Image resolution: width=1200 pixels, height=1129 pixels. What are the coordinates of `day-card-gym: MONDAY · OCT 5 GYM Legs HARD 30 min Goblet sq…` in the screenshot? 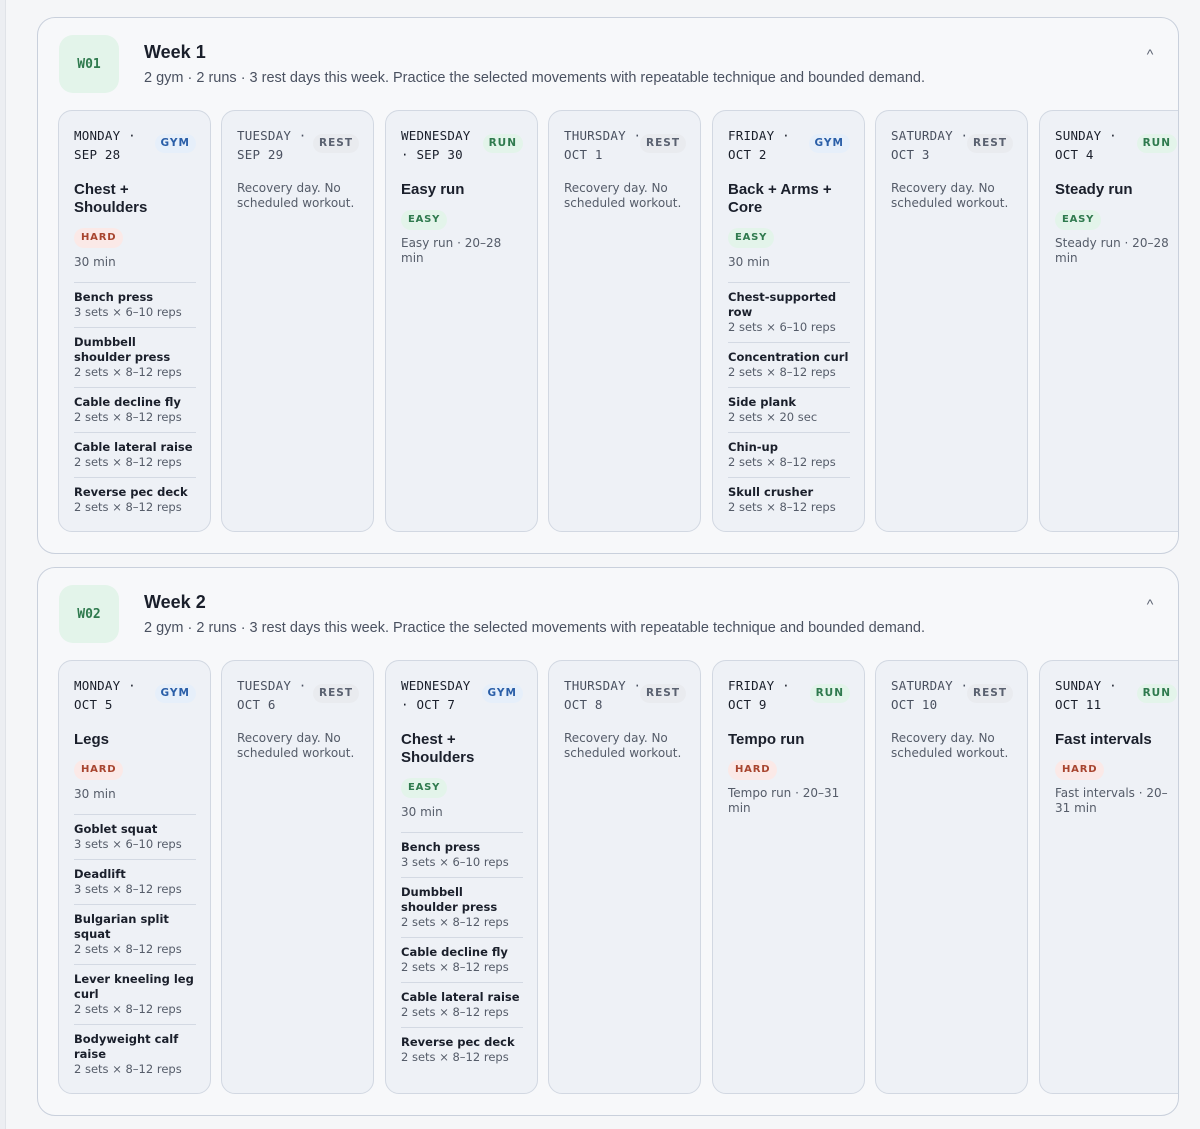 It's located at (134, 877).